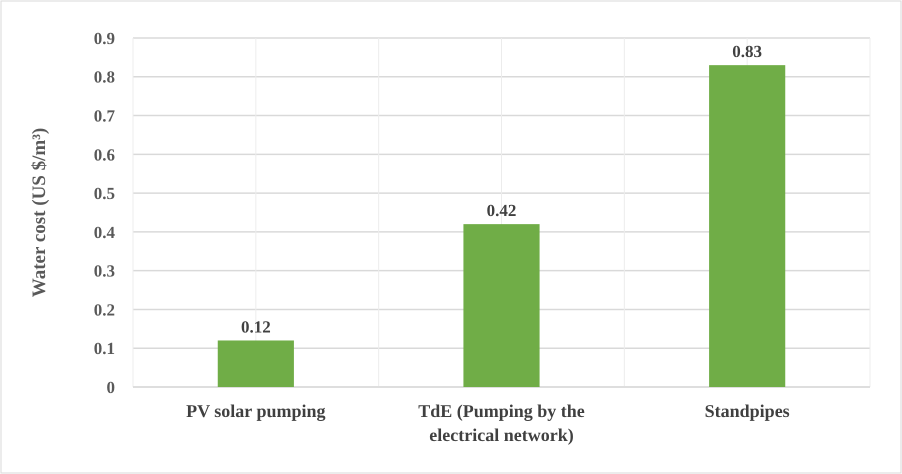 Image resolution: width=902 pixels, height=474 pixels. Describe the element at coordinates (110, 387) in the screenshot. I see `y-tick-label: 0` at that location.